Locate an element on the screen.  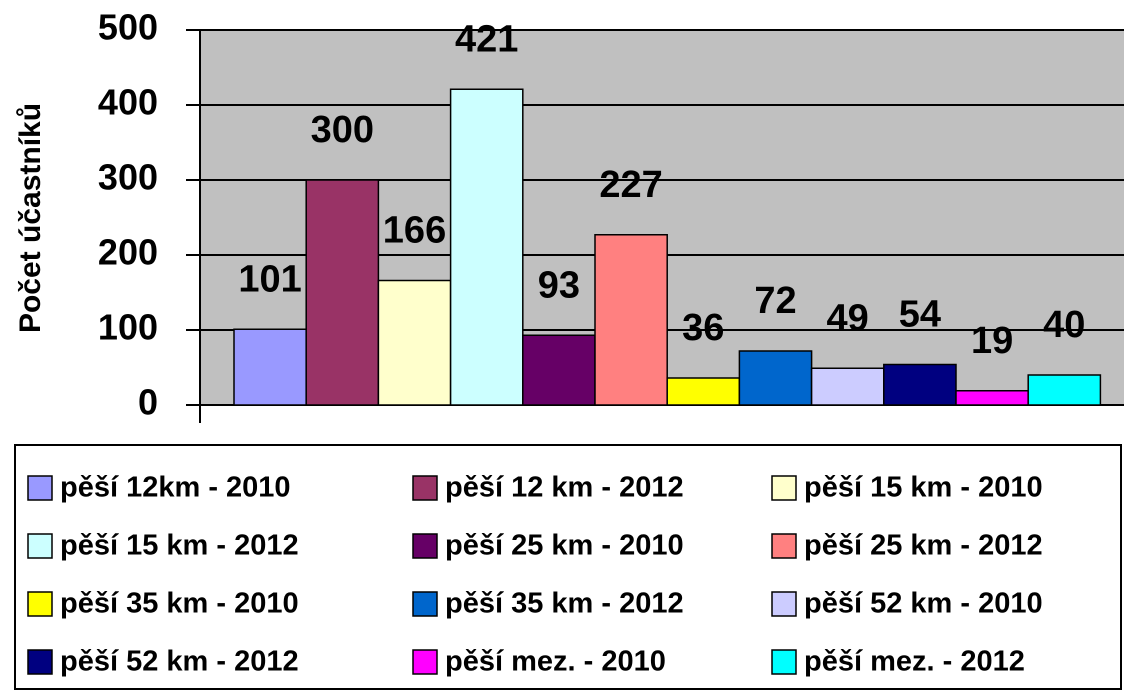
data-label: 72 is located at coordinates (775, 301).